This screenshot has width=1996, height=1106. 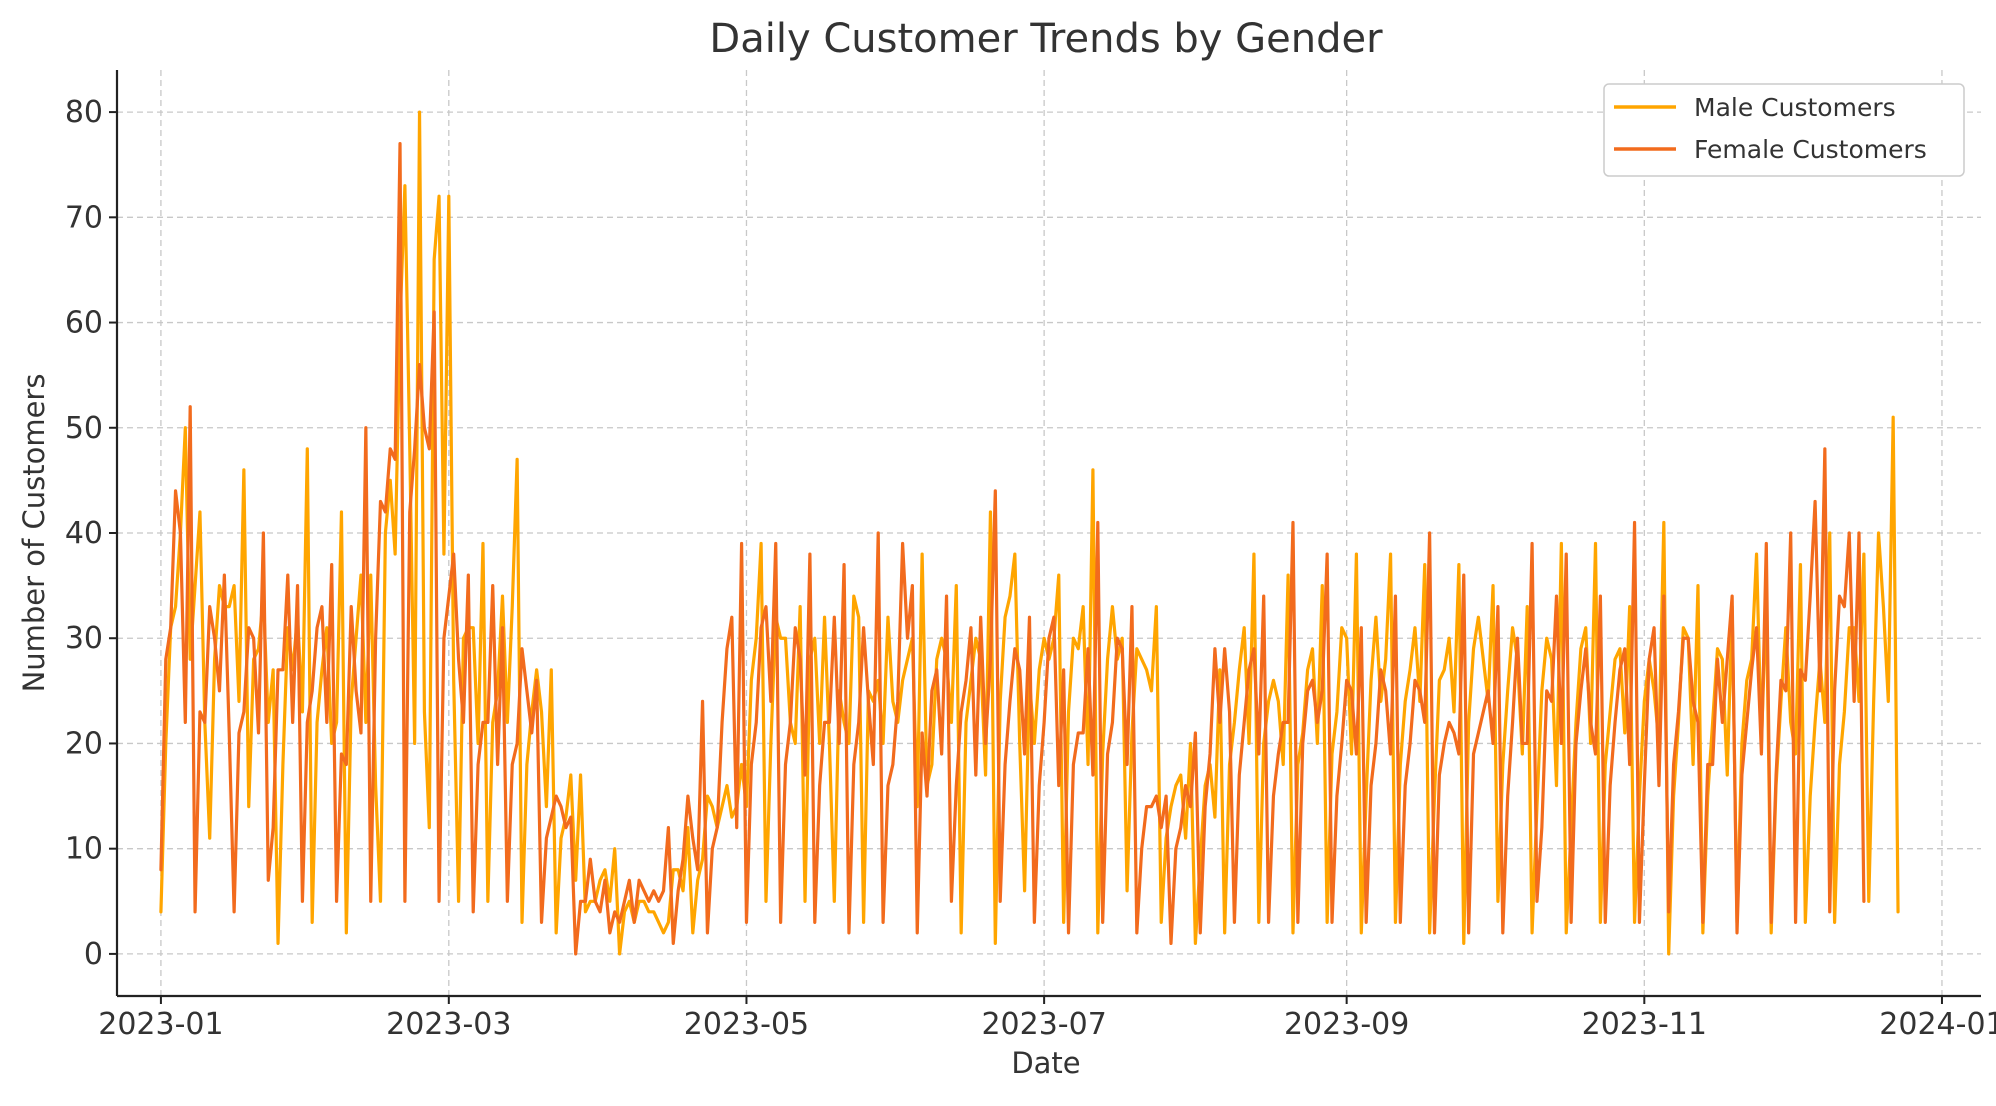 I want to click on y-axis-label: Number of Customers, so click(x=34, y=533).